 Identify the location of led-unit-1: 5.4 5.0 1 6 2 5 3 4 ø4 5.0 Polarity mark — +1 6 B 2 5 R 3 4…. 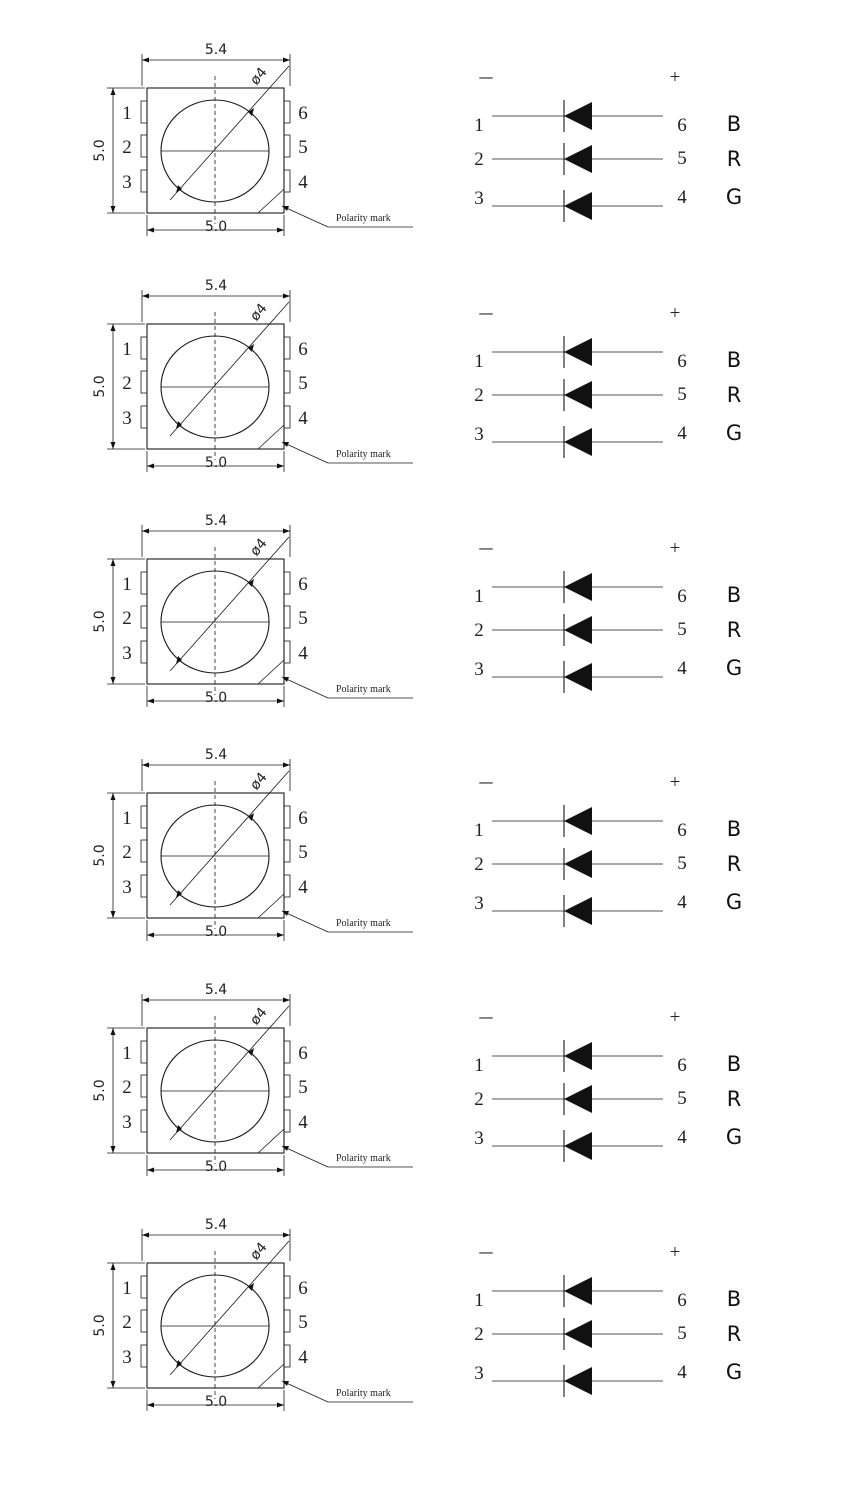
(417, 139).